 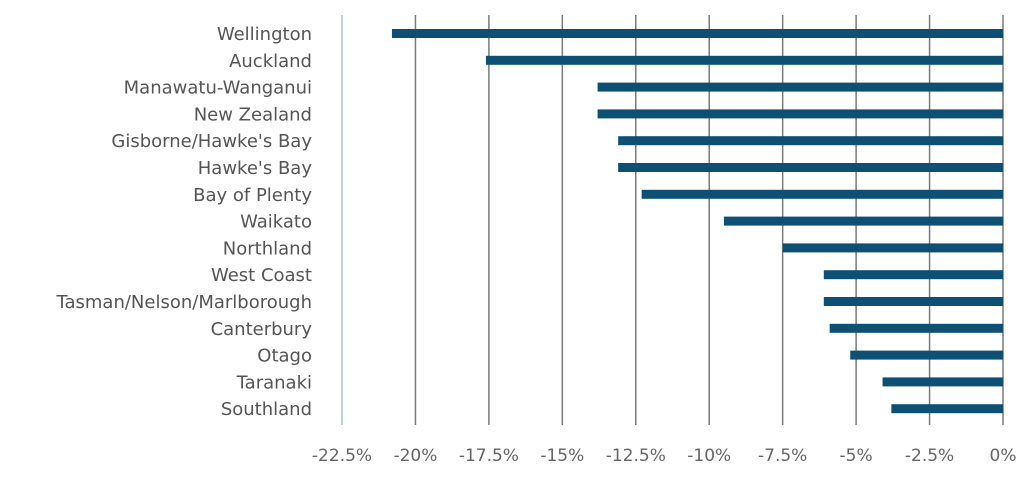 What do you see at coordinates (856, 456) in the screenshot?
I see `x-tick-label: -5%` at bounding box center [856, 456].